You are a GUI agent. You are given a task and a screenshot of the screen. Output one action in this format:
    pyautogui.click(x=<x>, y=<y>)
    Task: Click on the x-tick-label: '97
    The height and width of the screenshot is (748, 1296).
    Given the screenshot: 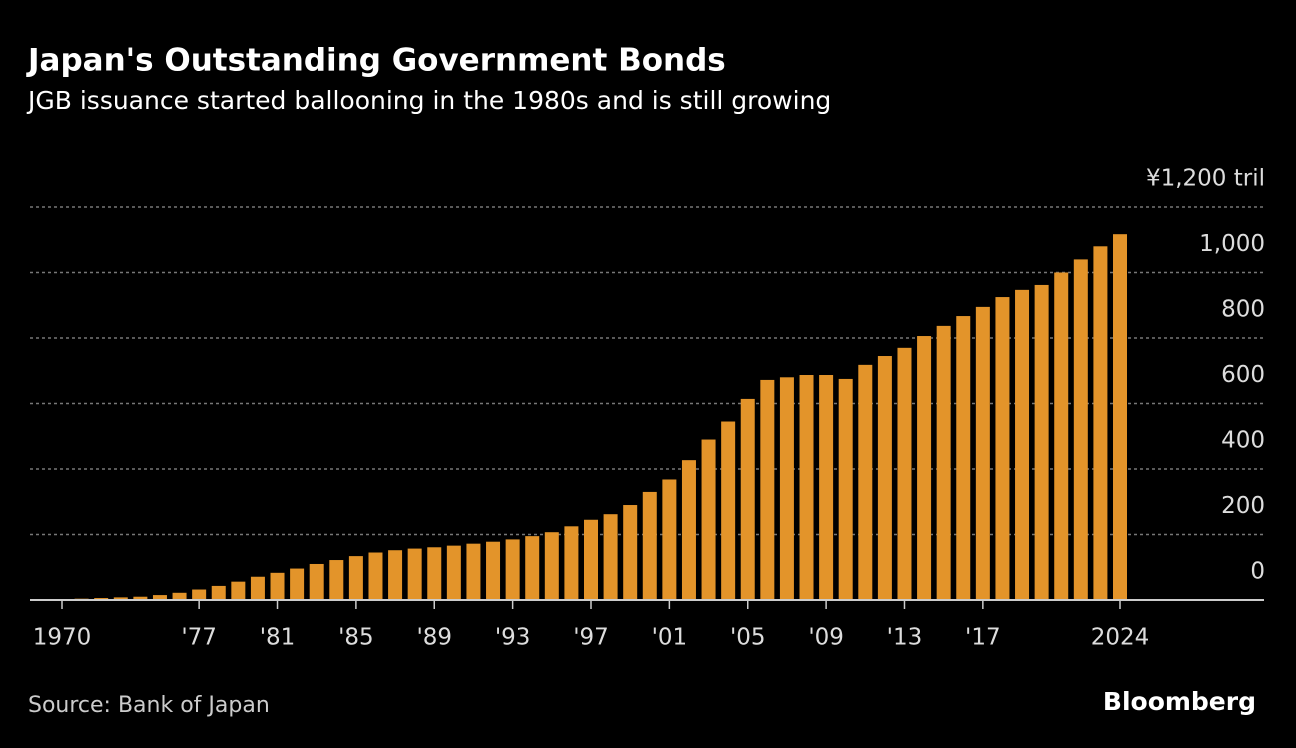 What is the action you would take?
    pyautogui.click(x=591, y=638)
    